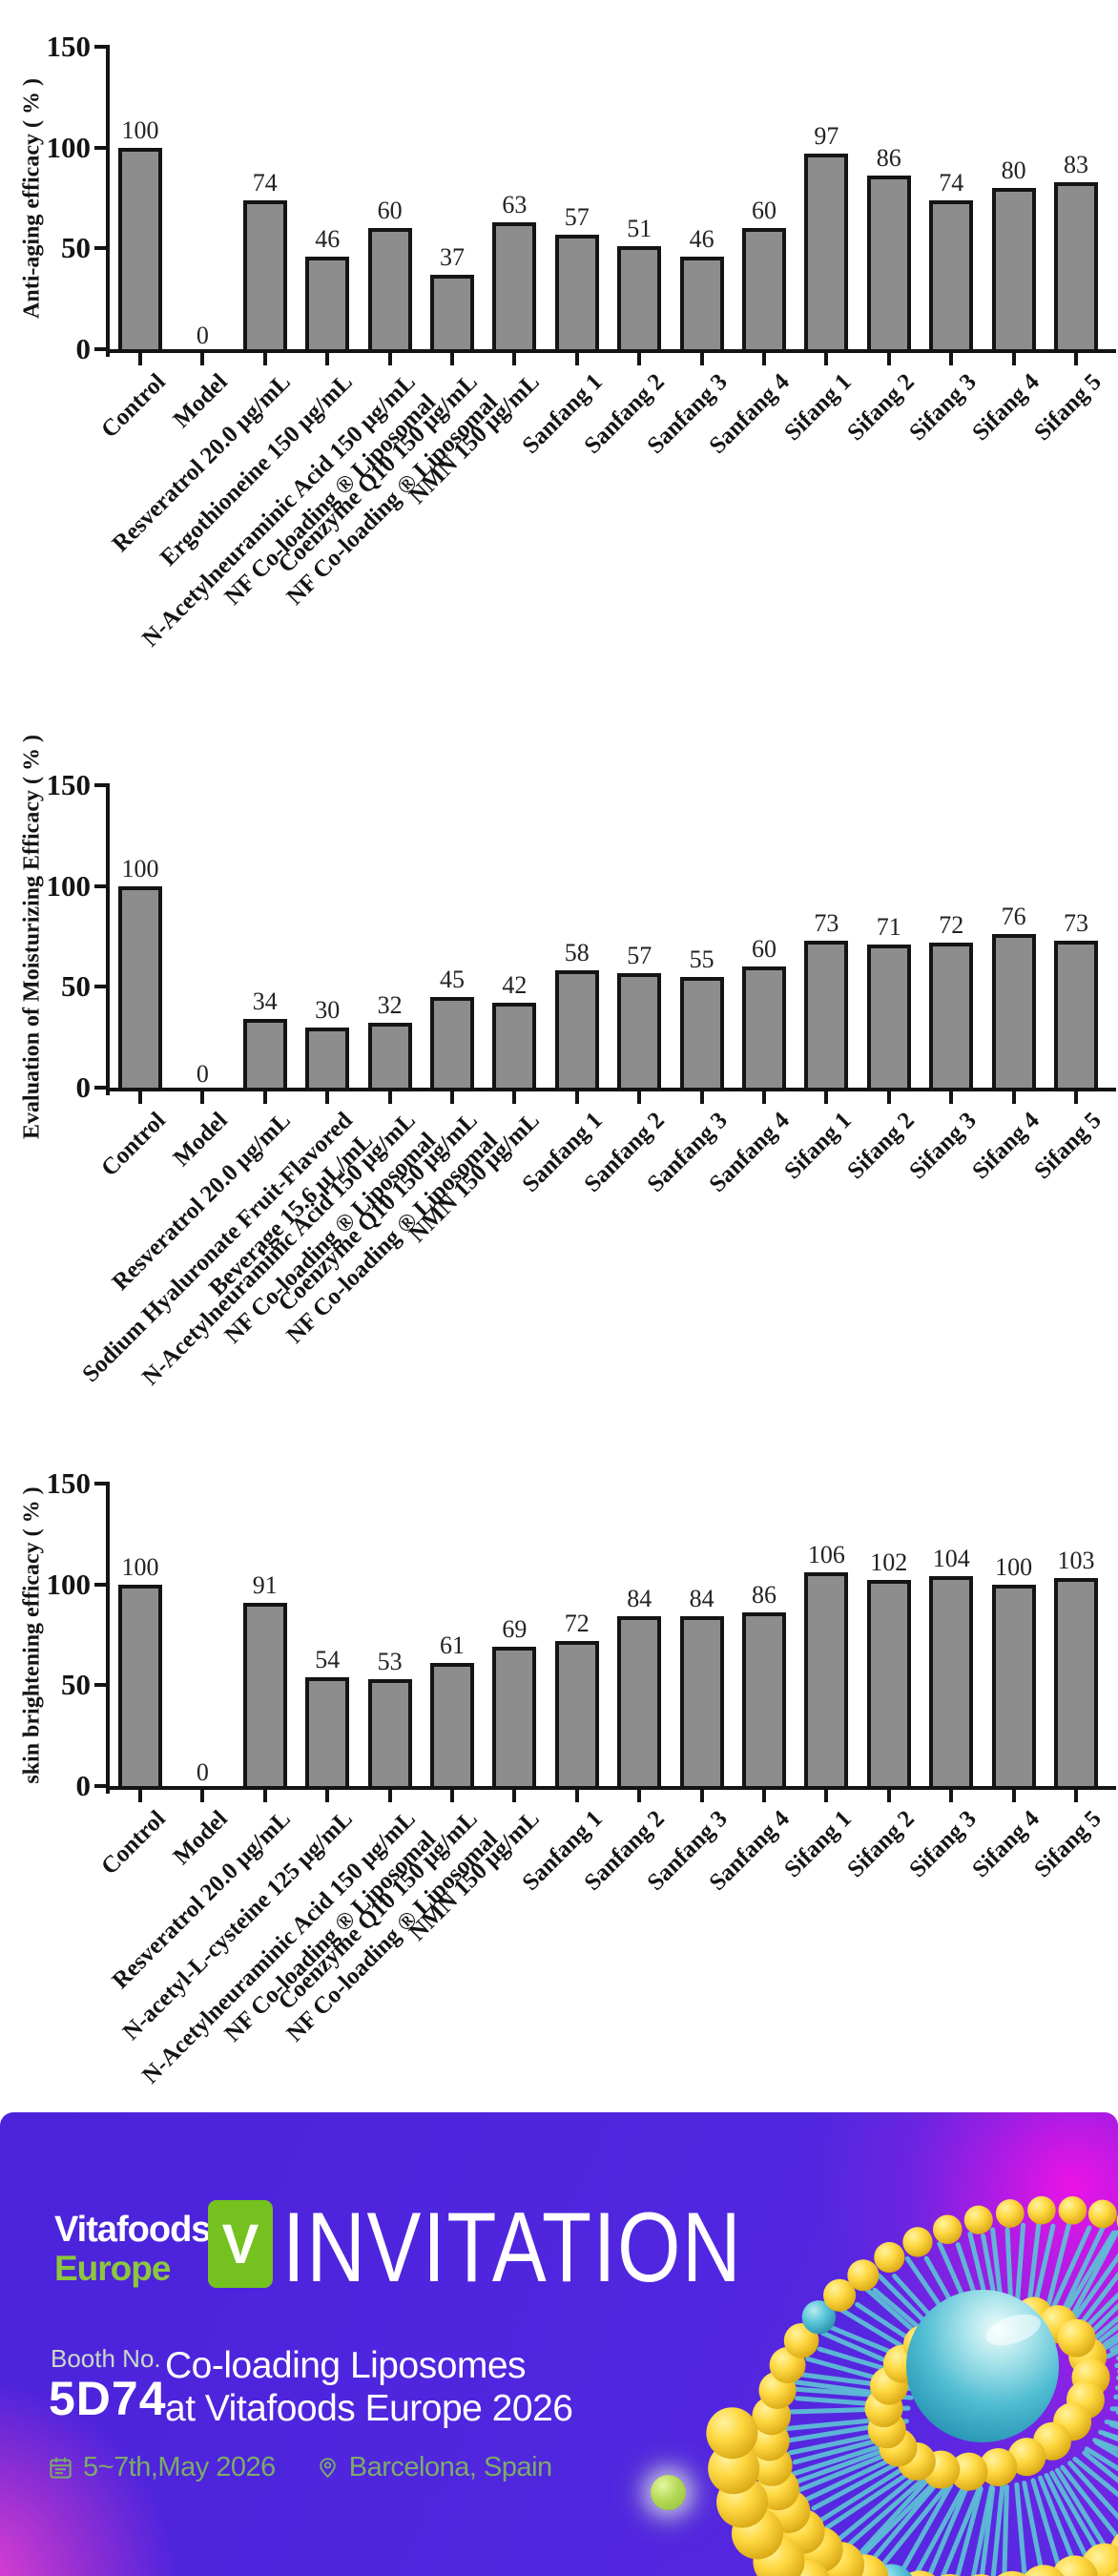 This screenshot has width=1118, height=2576. What do you see at coordinates (112, 2268) in the screenshot?
I see `logo-region: Europe` at bounding box center [112, 2268].